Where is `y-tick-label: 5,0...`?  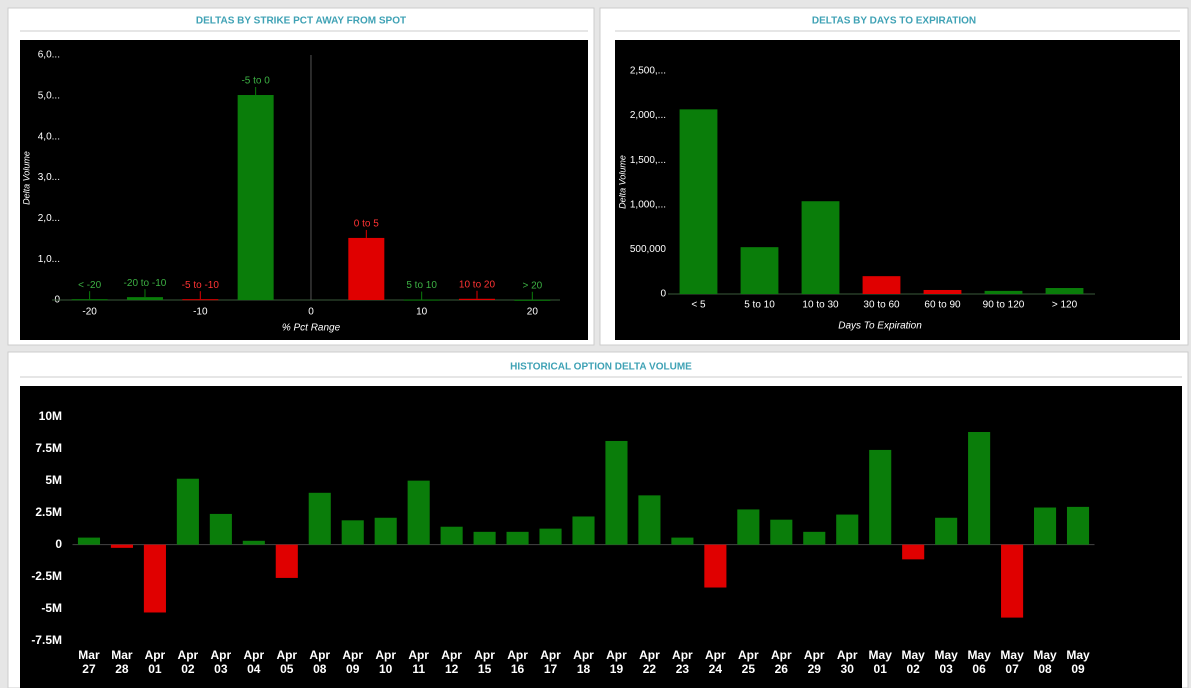 y-tick-label: 5,0... is located at coordinates (49, 95).